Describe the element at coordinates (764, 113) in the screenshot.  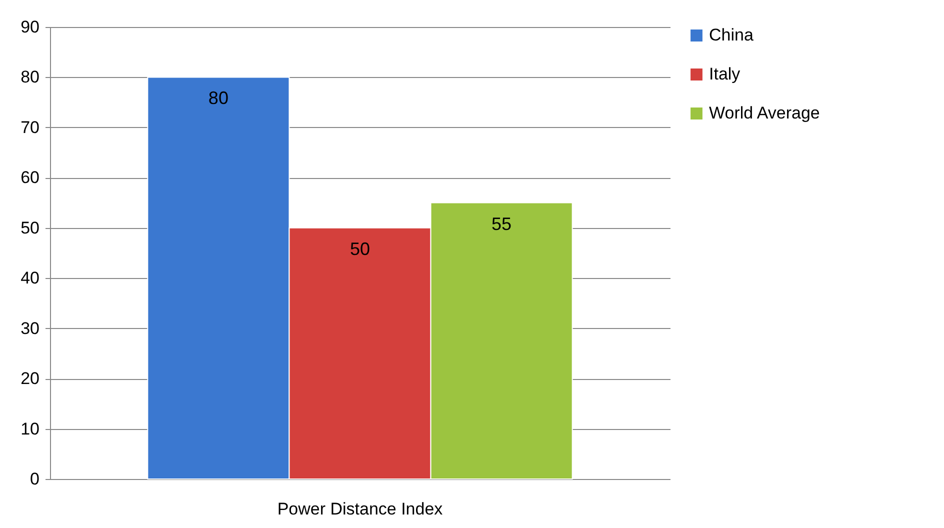
I see `legend-label: World Average` at that location.